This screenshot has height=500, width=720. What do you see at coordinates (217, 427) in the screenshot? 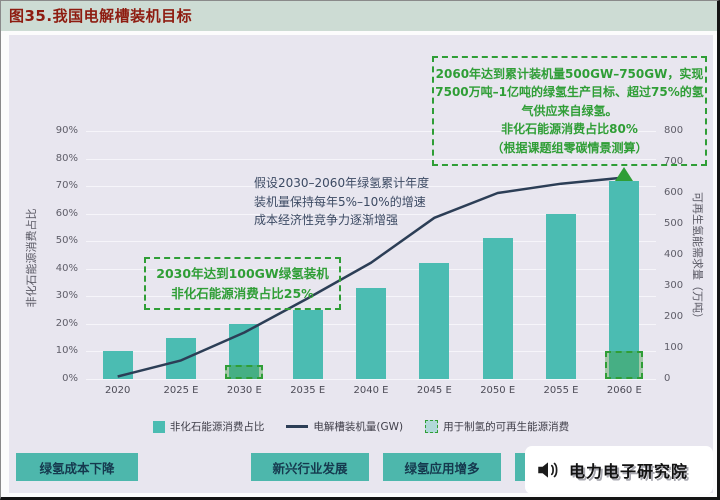
I see `legend-label: 非化石能源消费占比` at bounding box center [217, 427].